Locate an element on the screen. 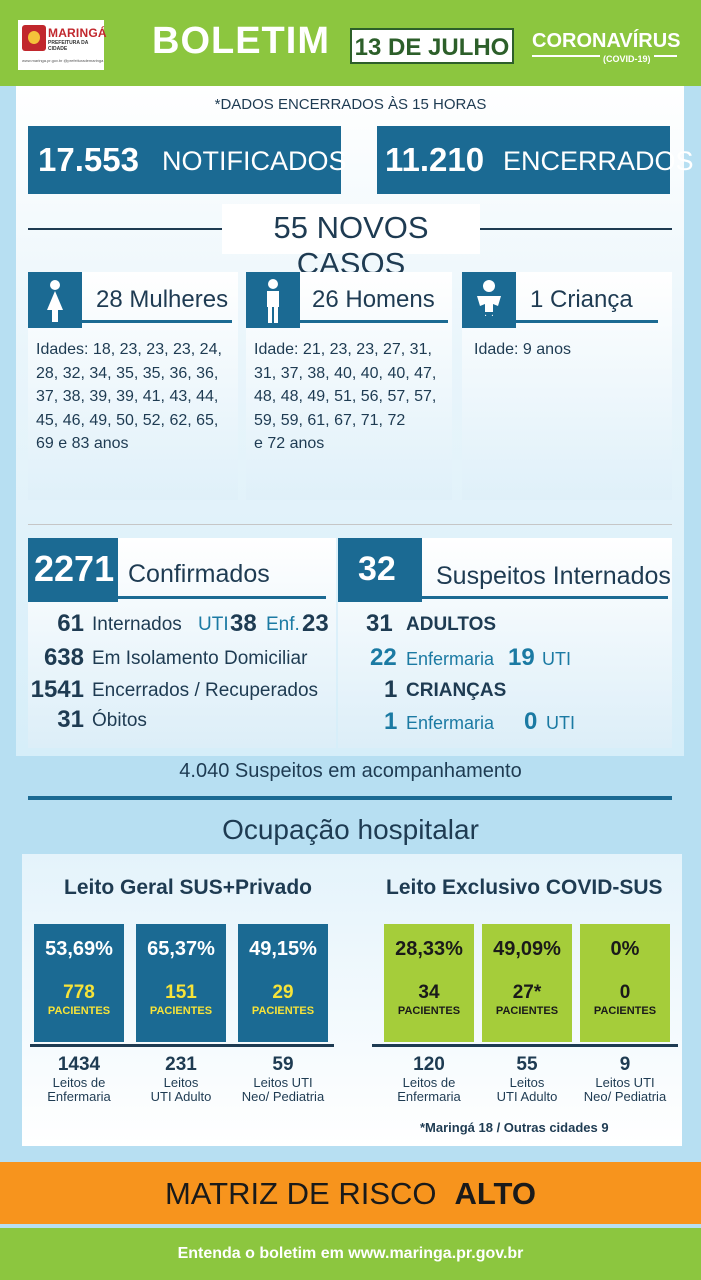 Image resolution: width=701 pixels, height=1280 pixels. suspects-underline is located at coordinates (545, 597).